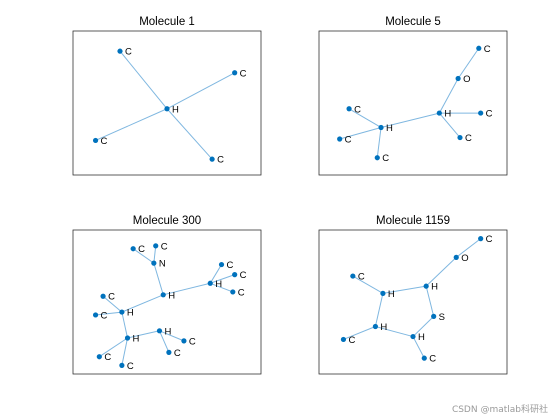 The height and width of the screenshot is (420, 560). I want to click on panel-1: Molecule 1 C C H C C, so click(167, 96).